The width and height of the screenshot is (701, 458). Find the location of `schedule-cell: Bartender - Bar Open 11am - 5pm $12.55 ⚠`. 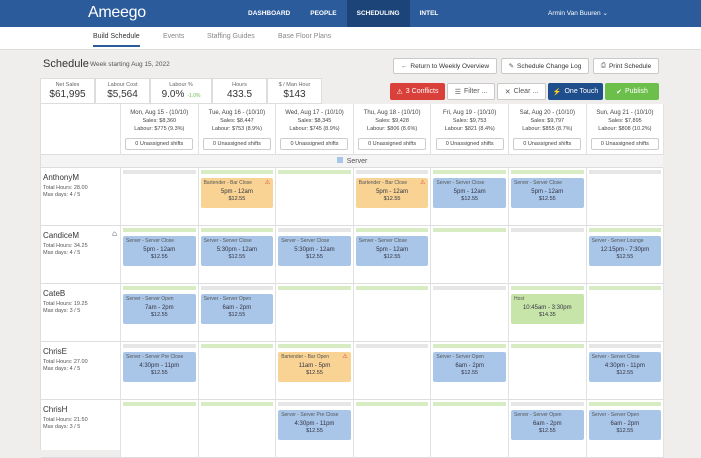

schedule-cell: Bartender - Bar Open 11am - 5pm $12.55 ⚠ is located at coordinates (315, 371).